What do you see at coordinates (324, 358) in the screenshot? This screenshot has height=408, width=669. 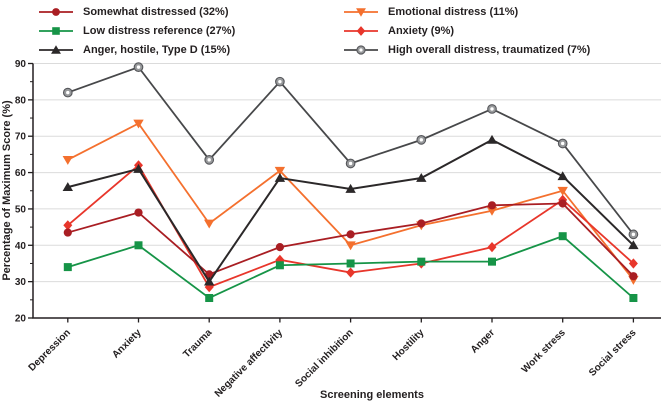 I see `x-tick-label: Social inhibition` at bounding box center [324, 358].